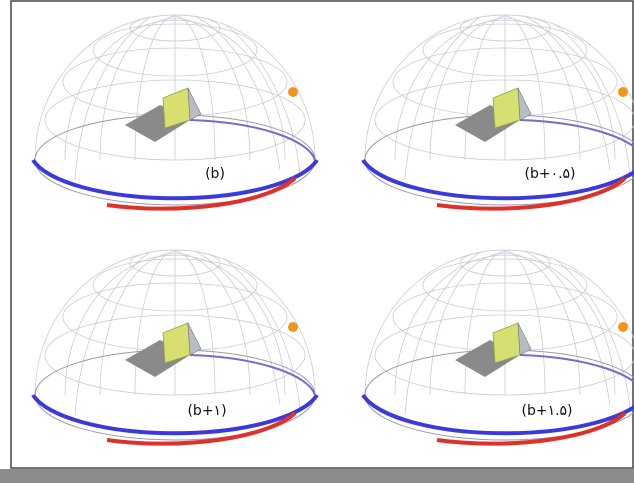  What do you see at coordinates (317, 476) in the screenshot?
I see `bottom-bar` at bounding box center [317, 476].